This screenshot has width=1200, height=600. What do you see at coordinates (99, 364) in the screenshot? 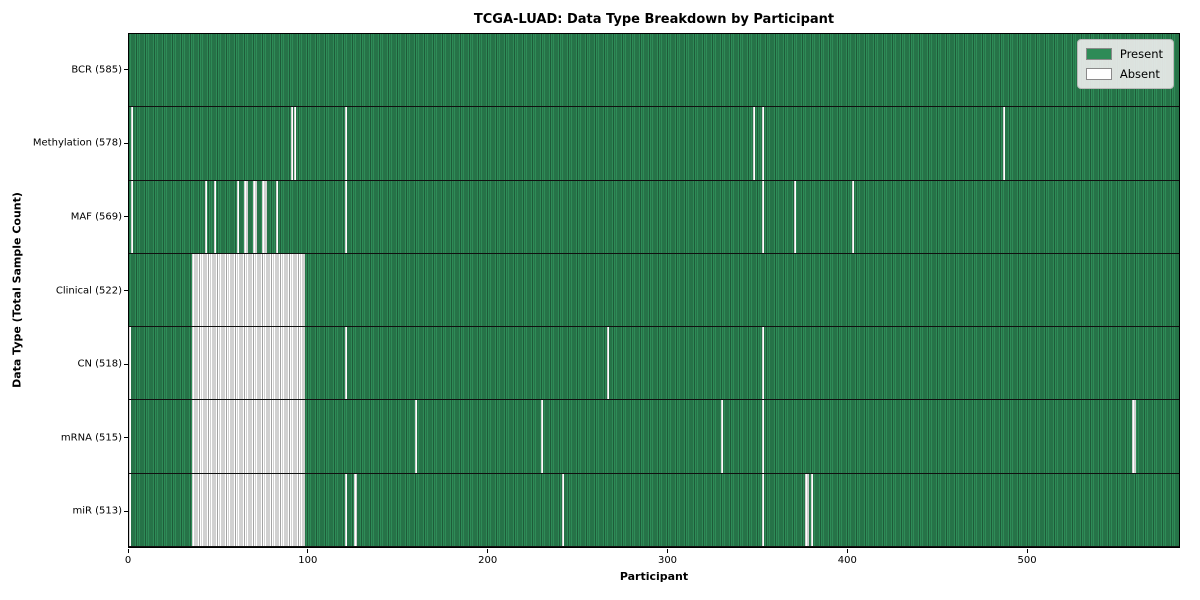
I see `y-tick-label-cn: CN (518)` at bounding box center [99, 364].